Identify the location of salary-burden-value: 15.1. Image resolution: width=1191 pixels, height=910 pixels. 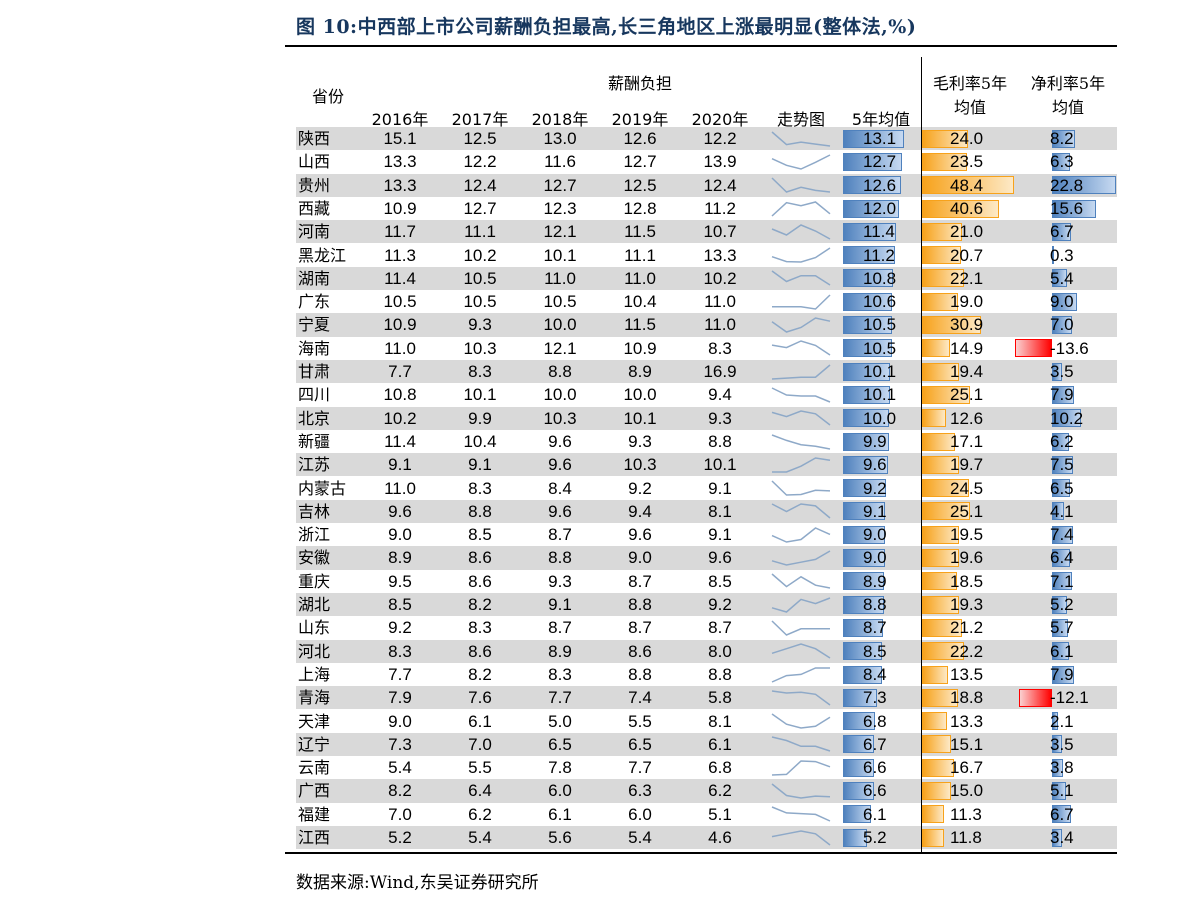
(400, 138).